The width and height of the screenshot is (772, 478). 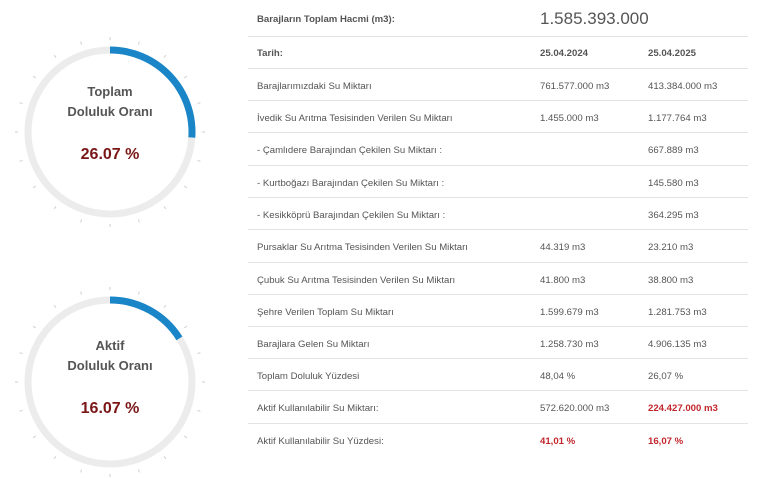 I want to click on date-header-2025: 25.04.2025, so click(x=672, y=53).